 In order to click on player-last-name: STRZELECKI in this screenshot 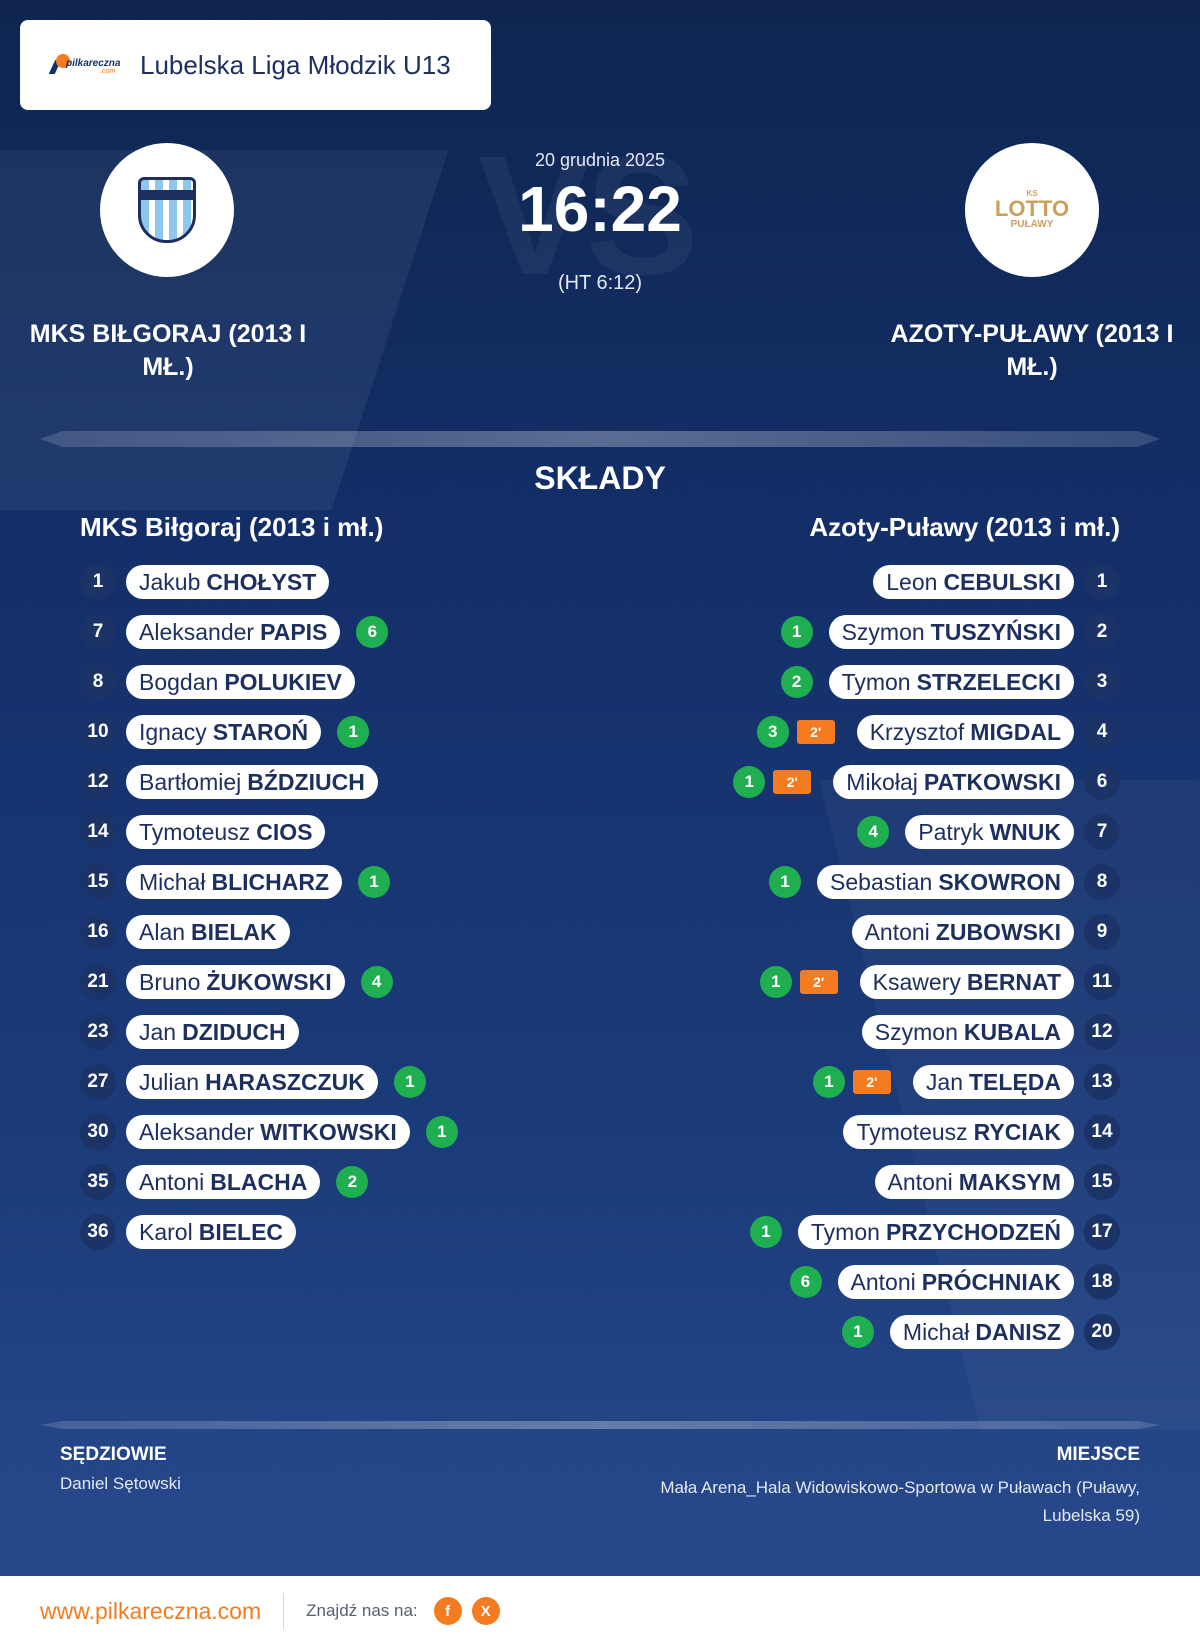, I will do `click(988, 681)`.